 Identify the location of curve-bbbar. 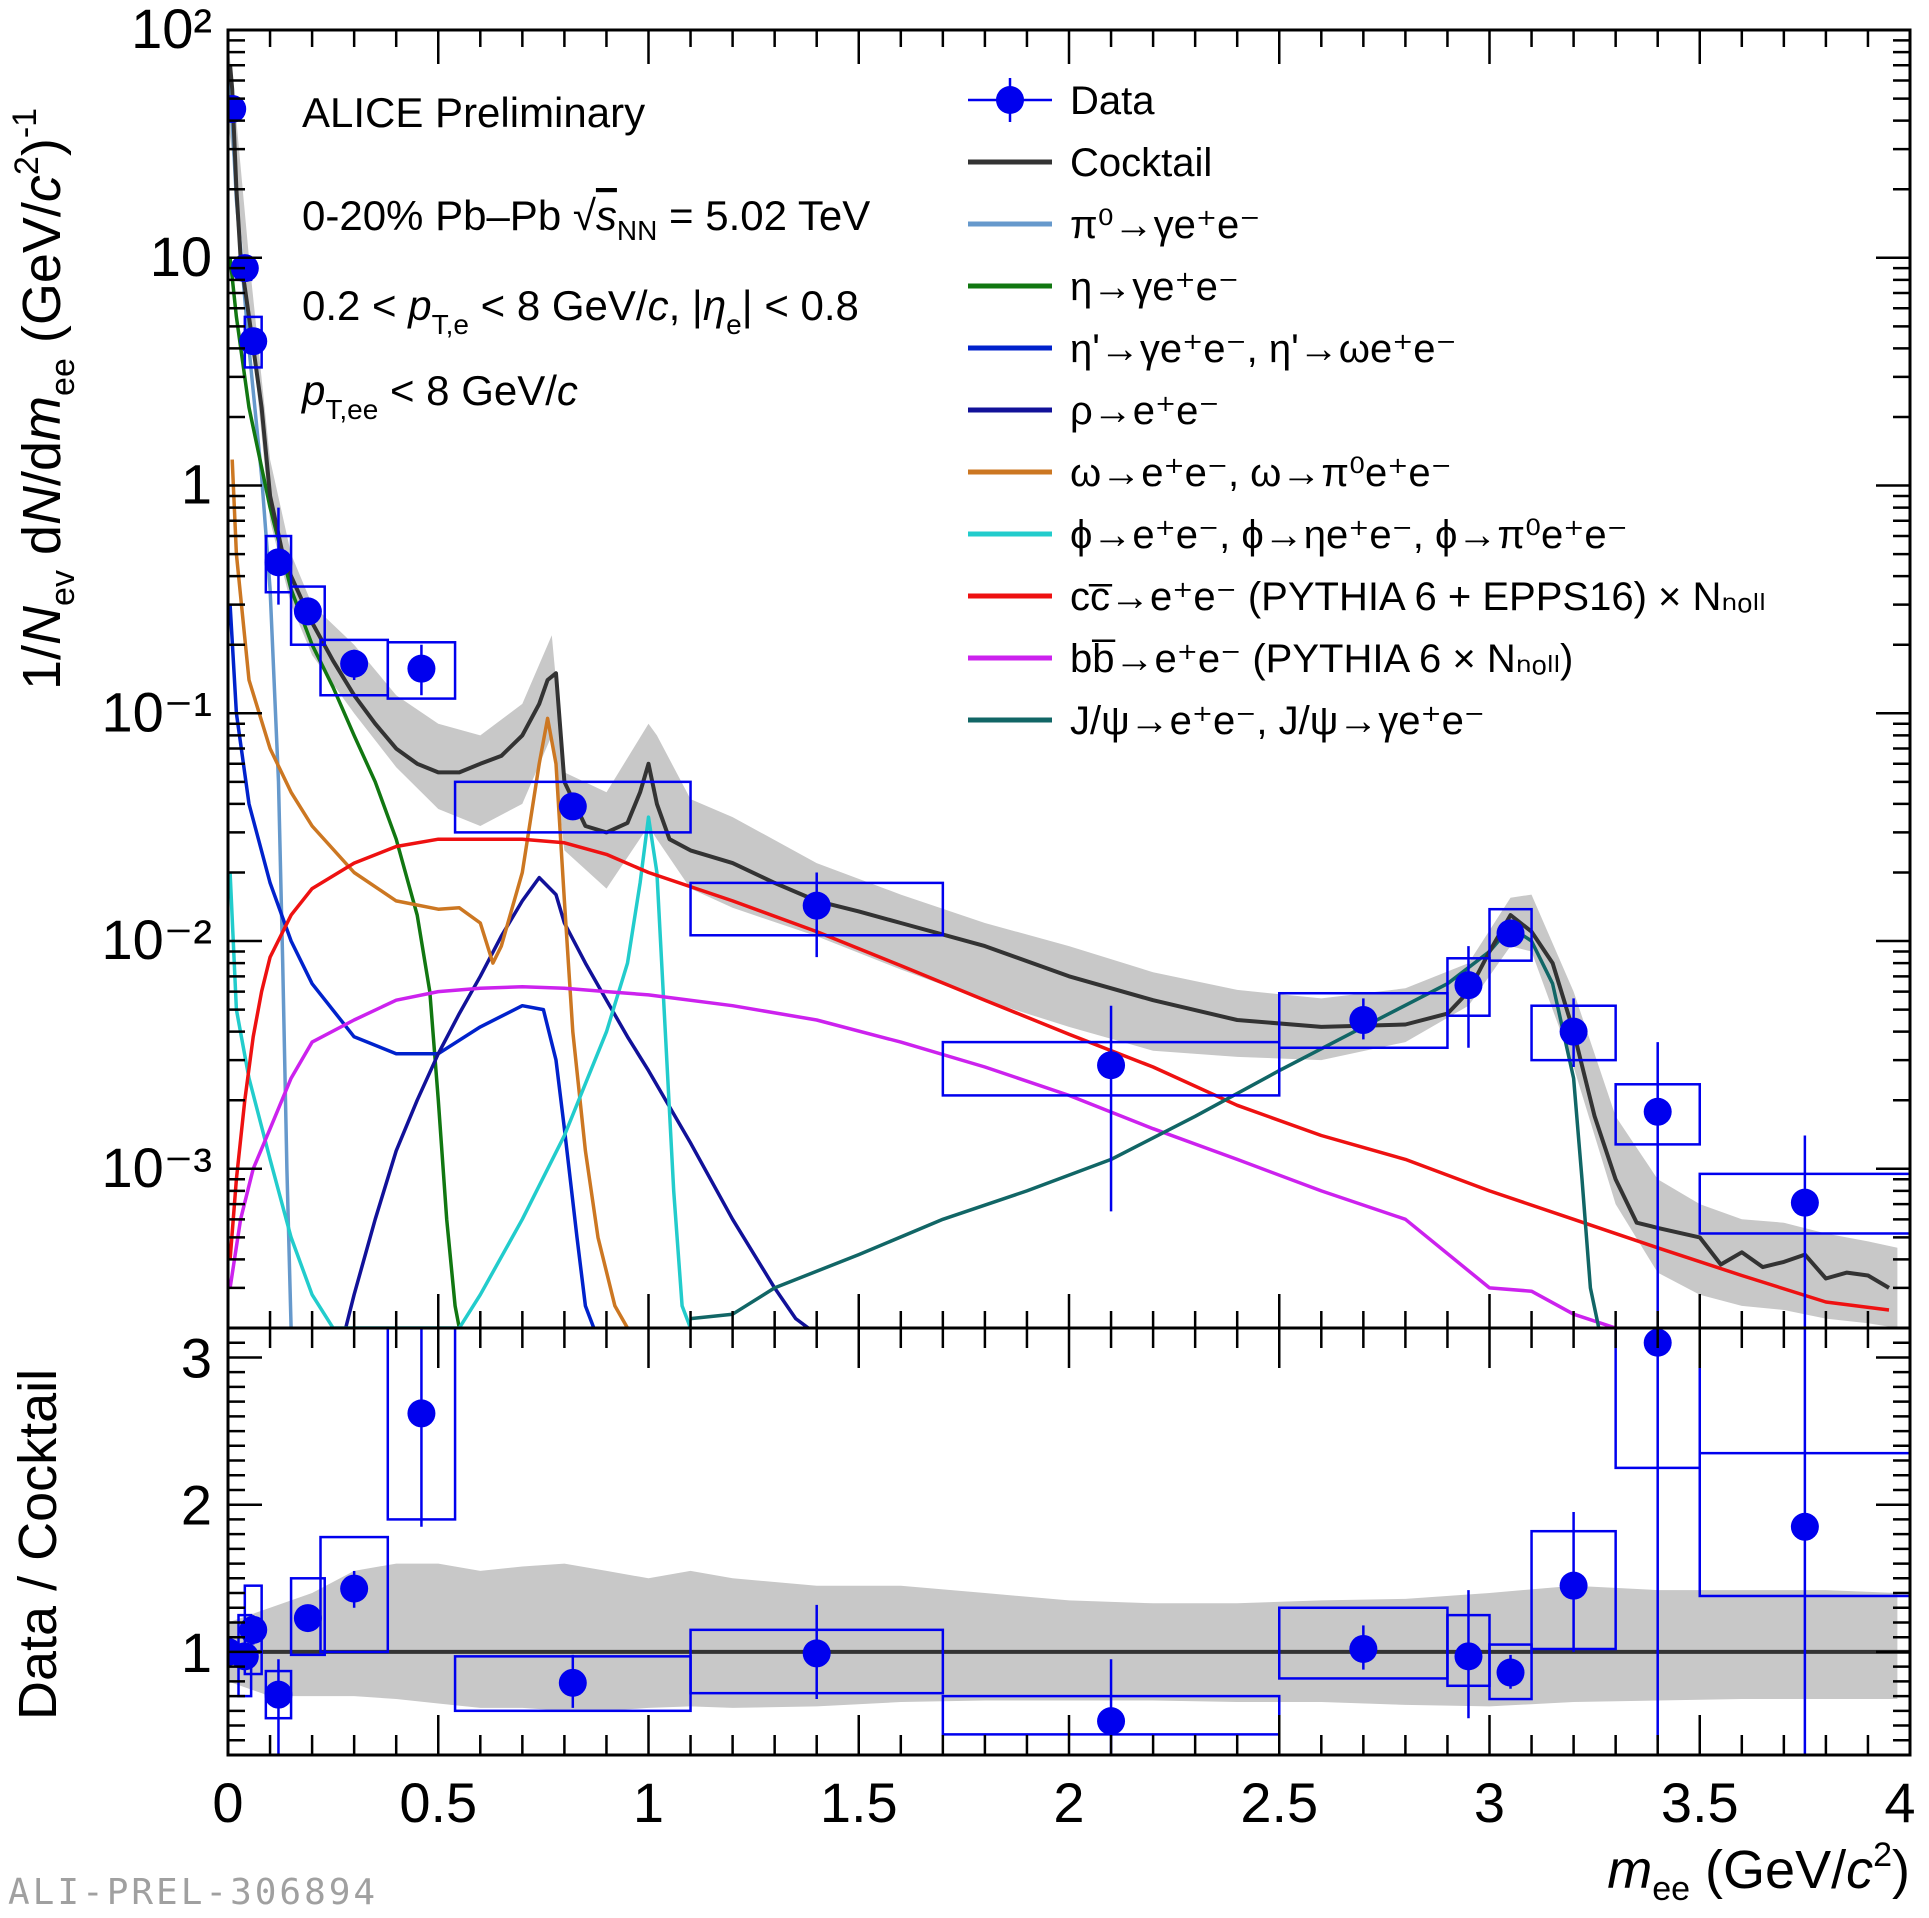
(922, 1156).